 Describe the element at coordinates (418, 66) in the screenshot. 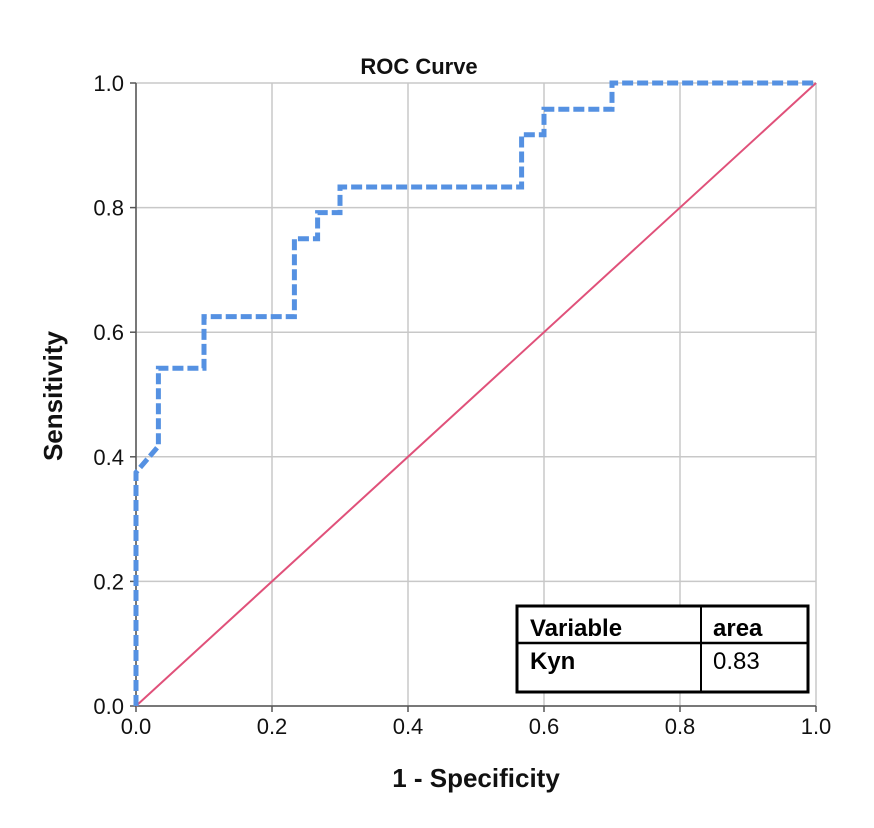

I see `chart-title: ROC Curve` at that location.